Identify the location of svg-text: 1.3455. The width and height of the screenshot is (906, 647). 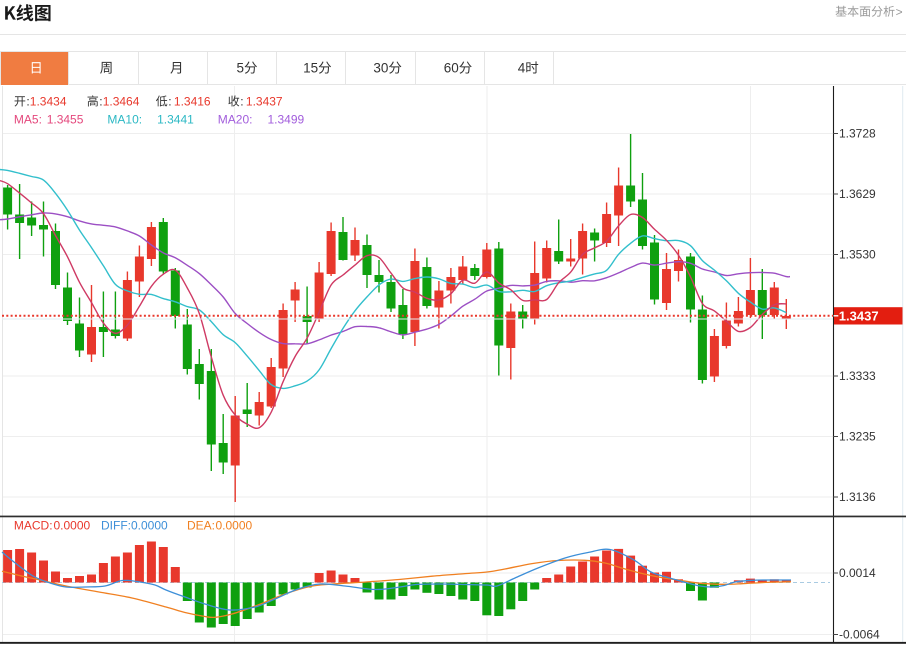
(65, 120).